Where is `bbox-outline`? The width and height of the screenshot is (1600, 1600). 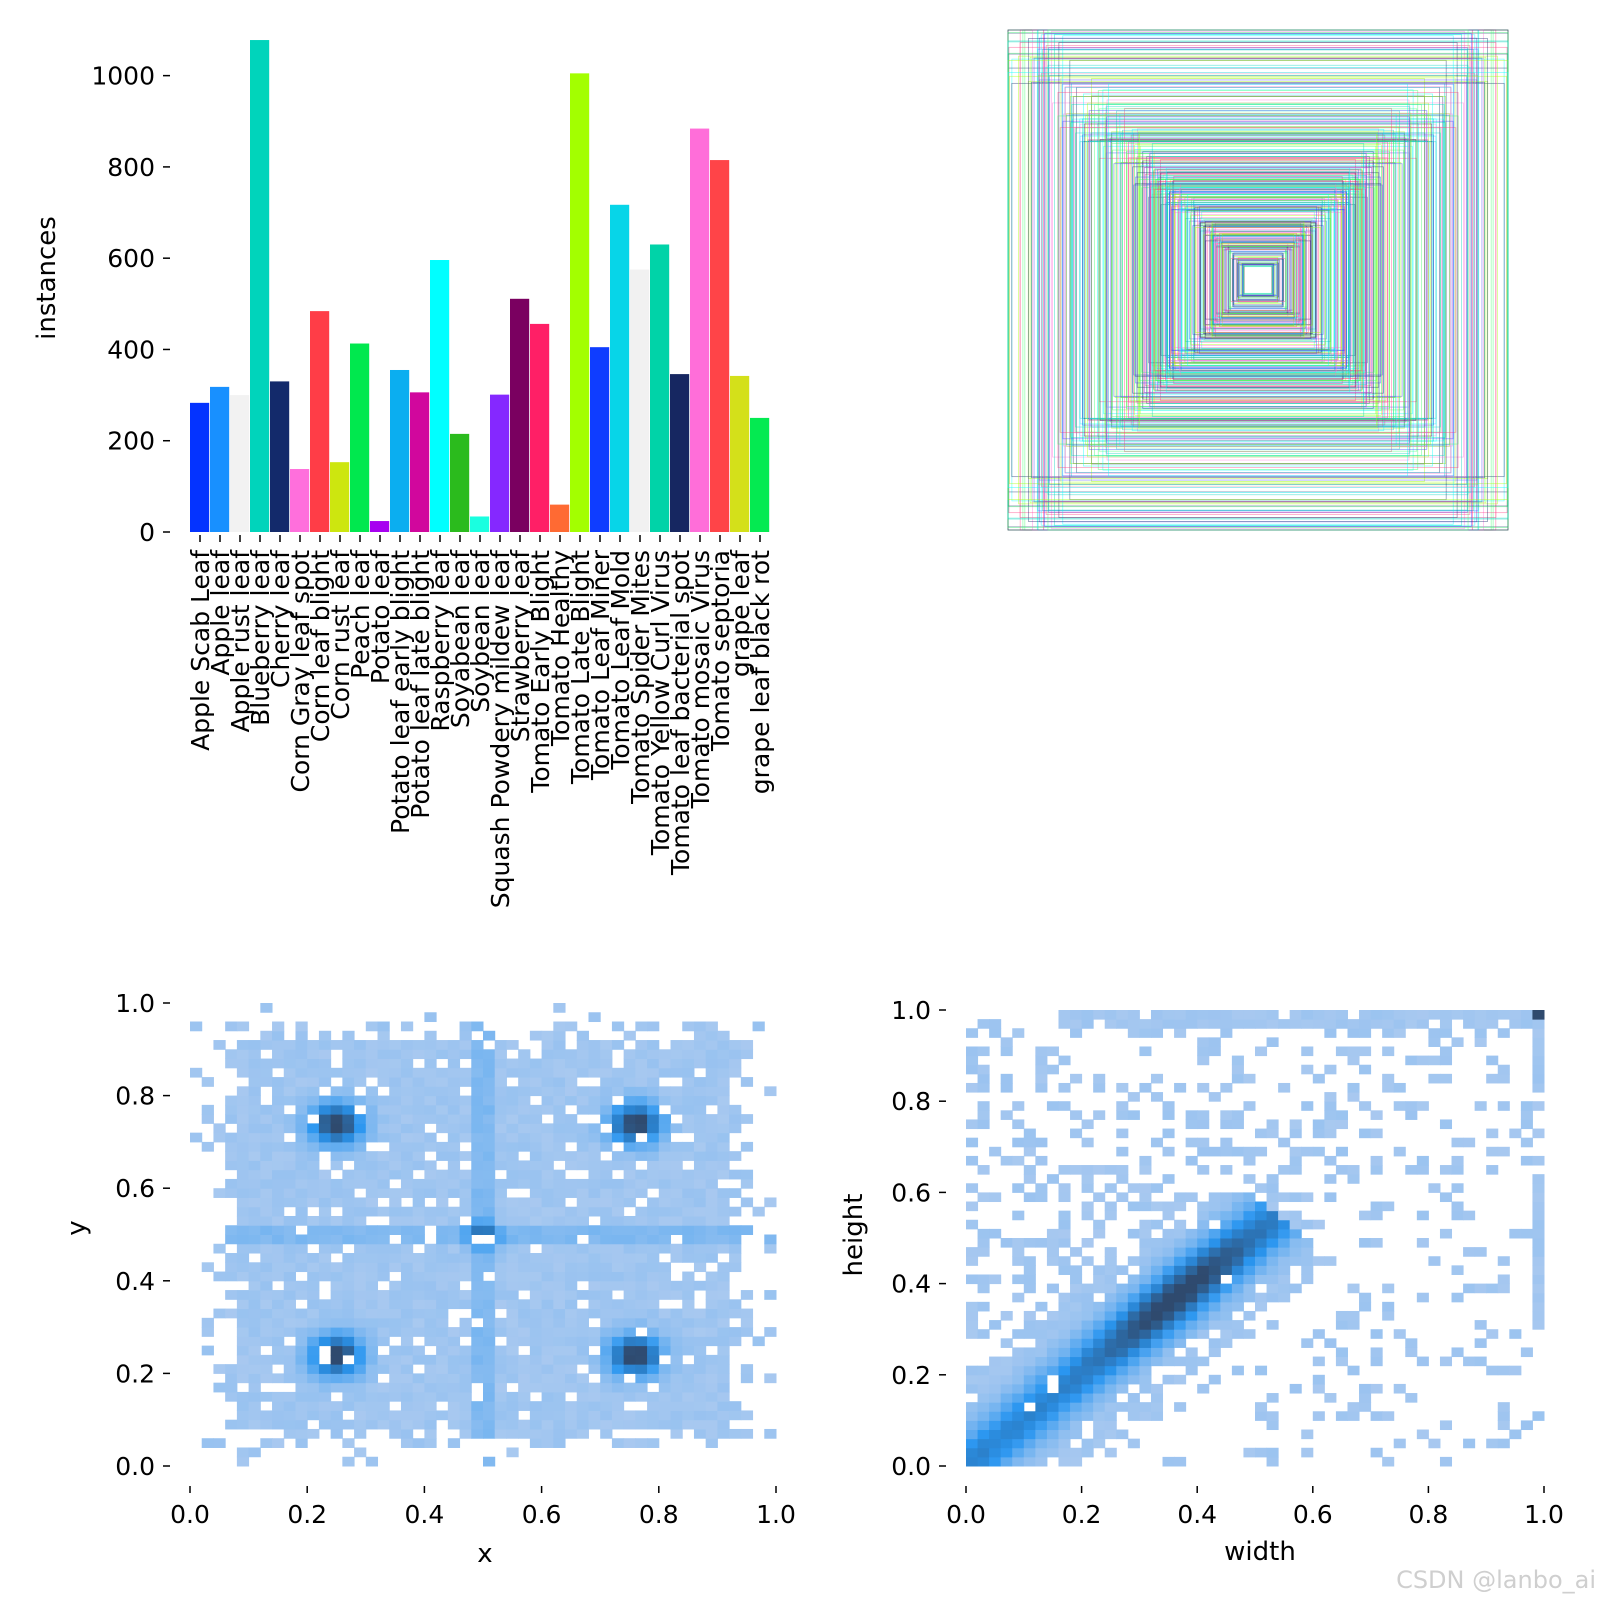
bbox-outline is located at coordinates (1258, 280).